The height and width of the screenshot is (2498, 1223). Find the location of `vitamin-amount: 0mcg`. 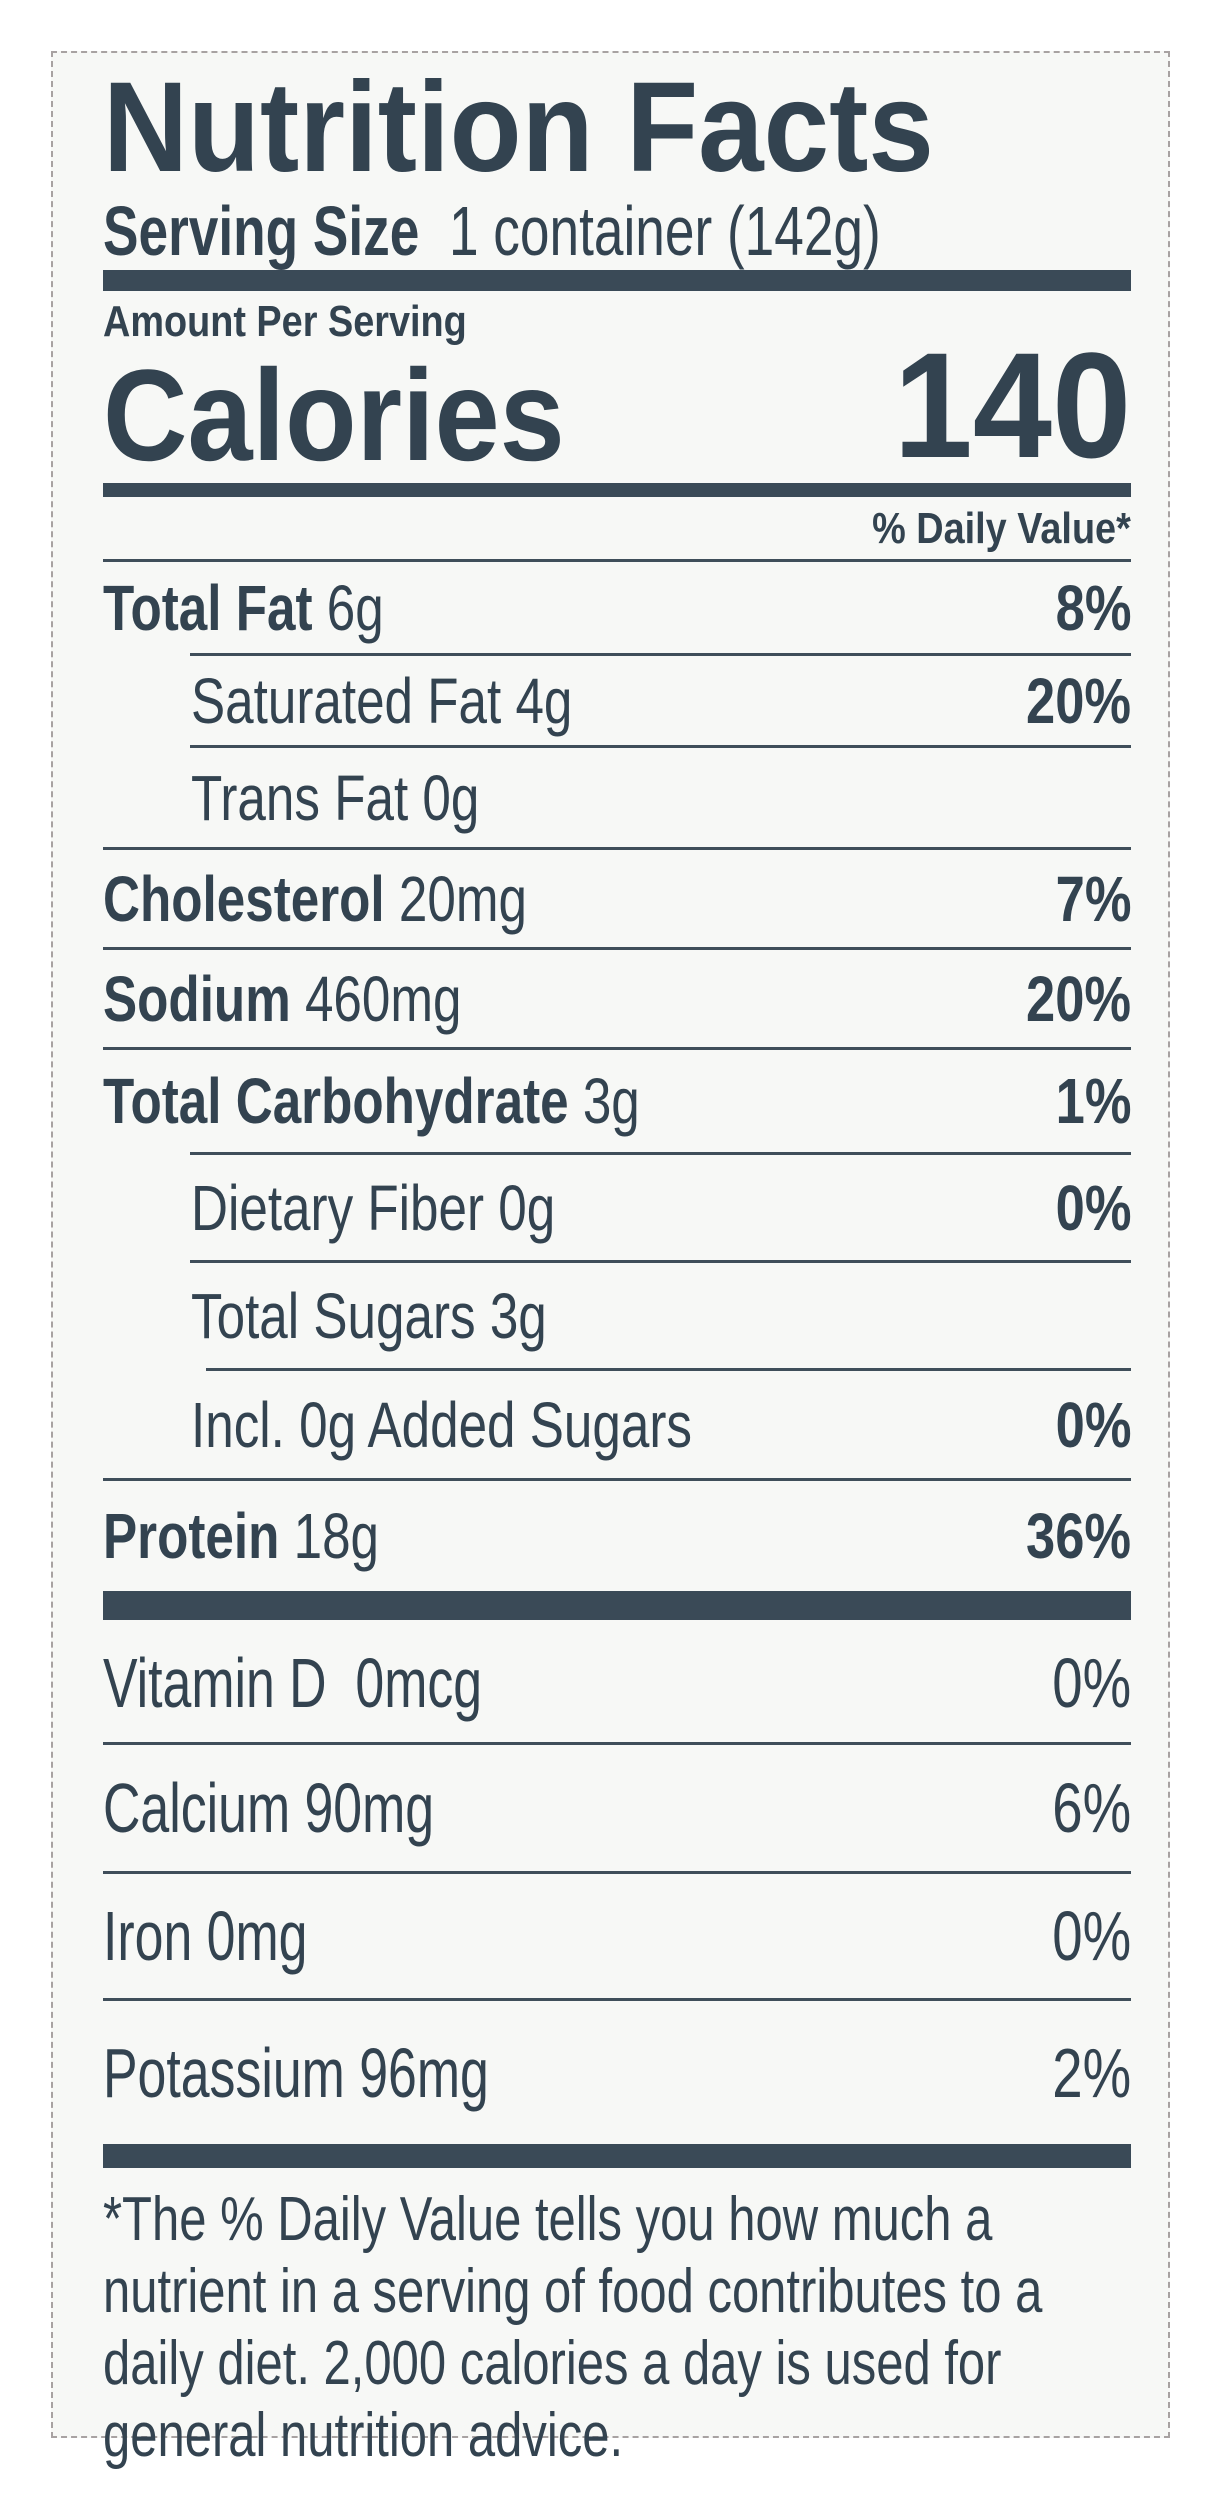

vitamin-amount: 0mcg is located at coordinates (419, 1682).